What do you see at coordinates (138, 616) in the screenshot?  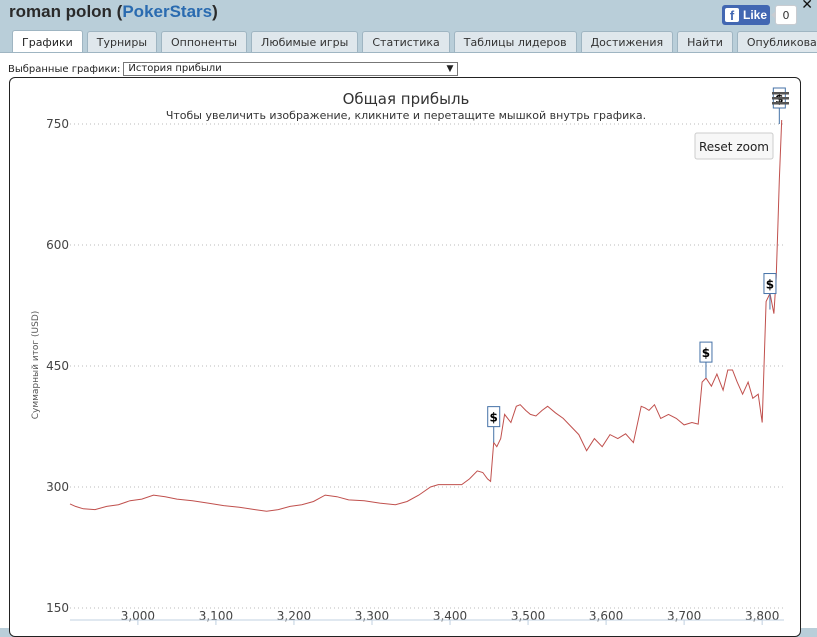 I see `x-tick-label: 3,000` at bounding box center [138, 616].